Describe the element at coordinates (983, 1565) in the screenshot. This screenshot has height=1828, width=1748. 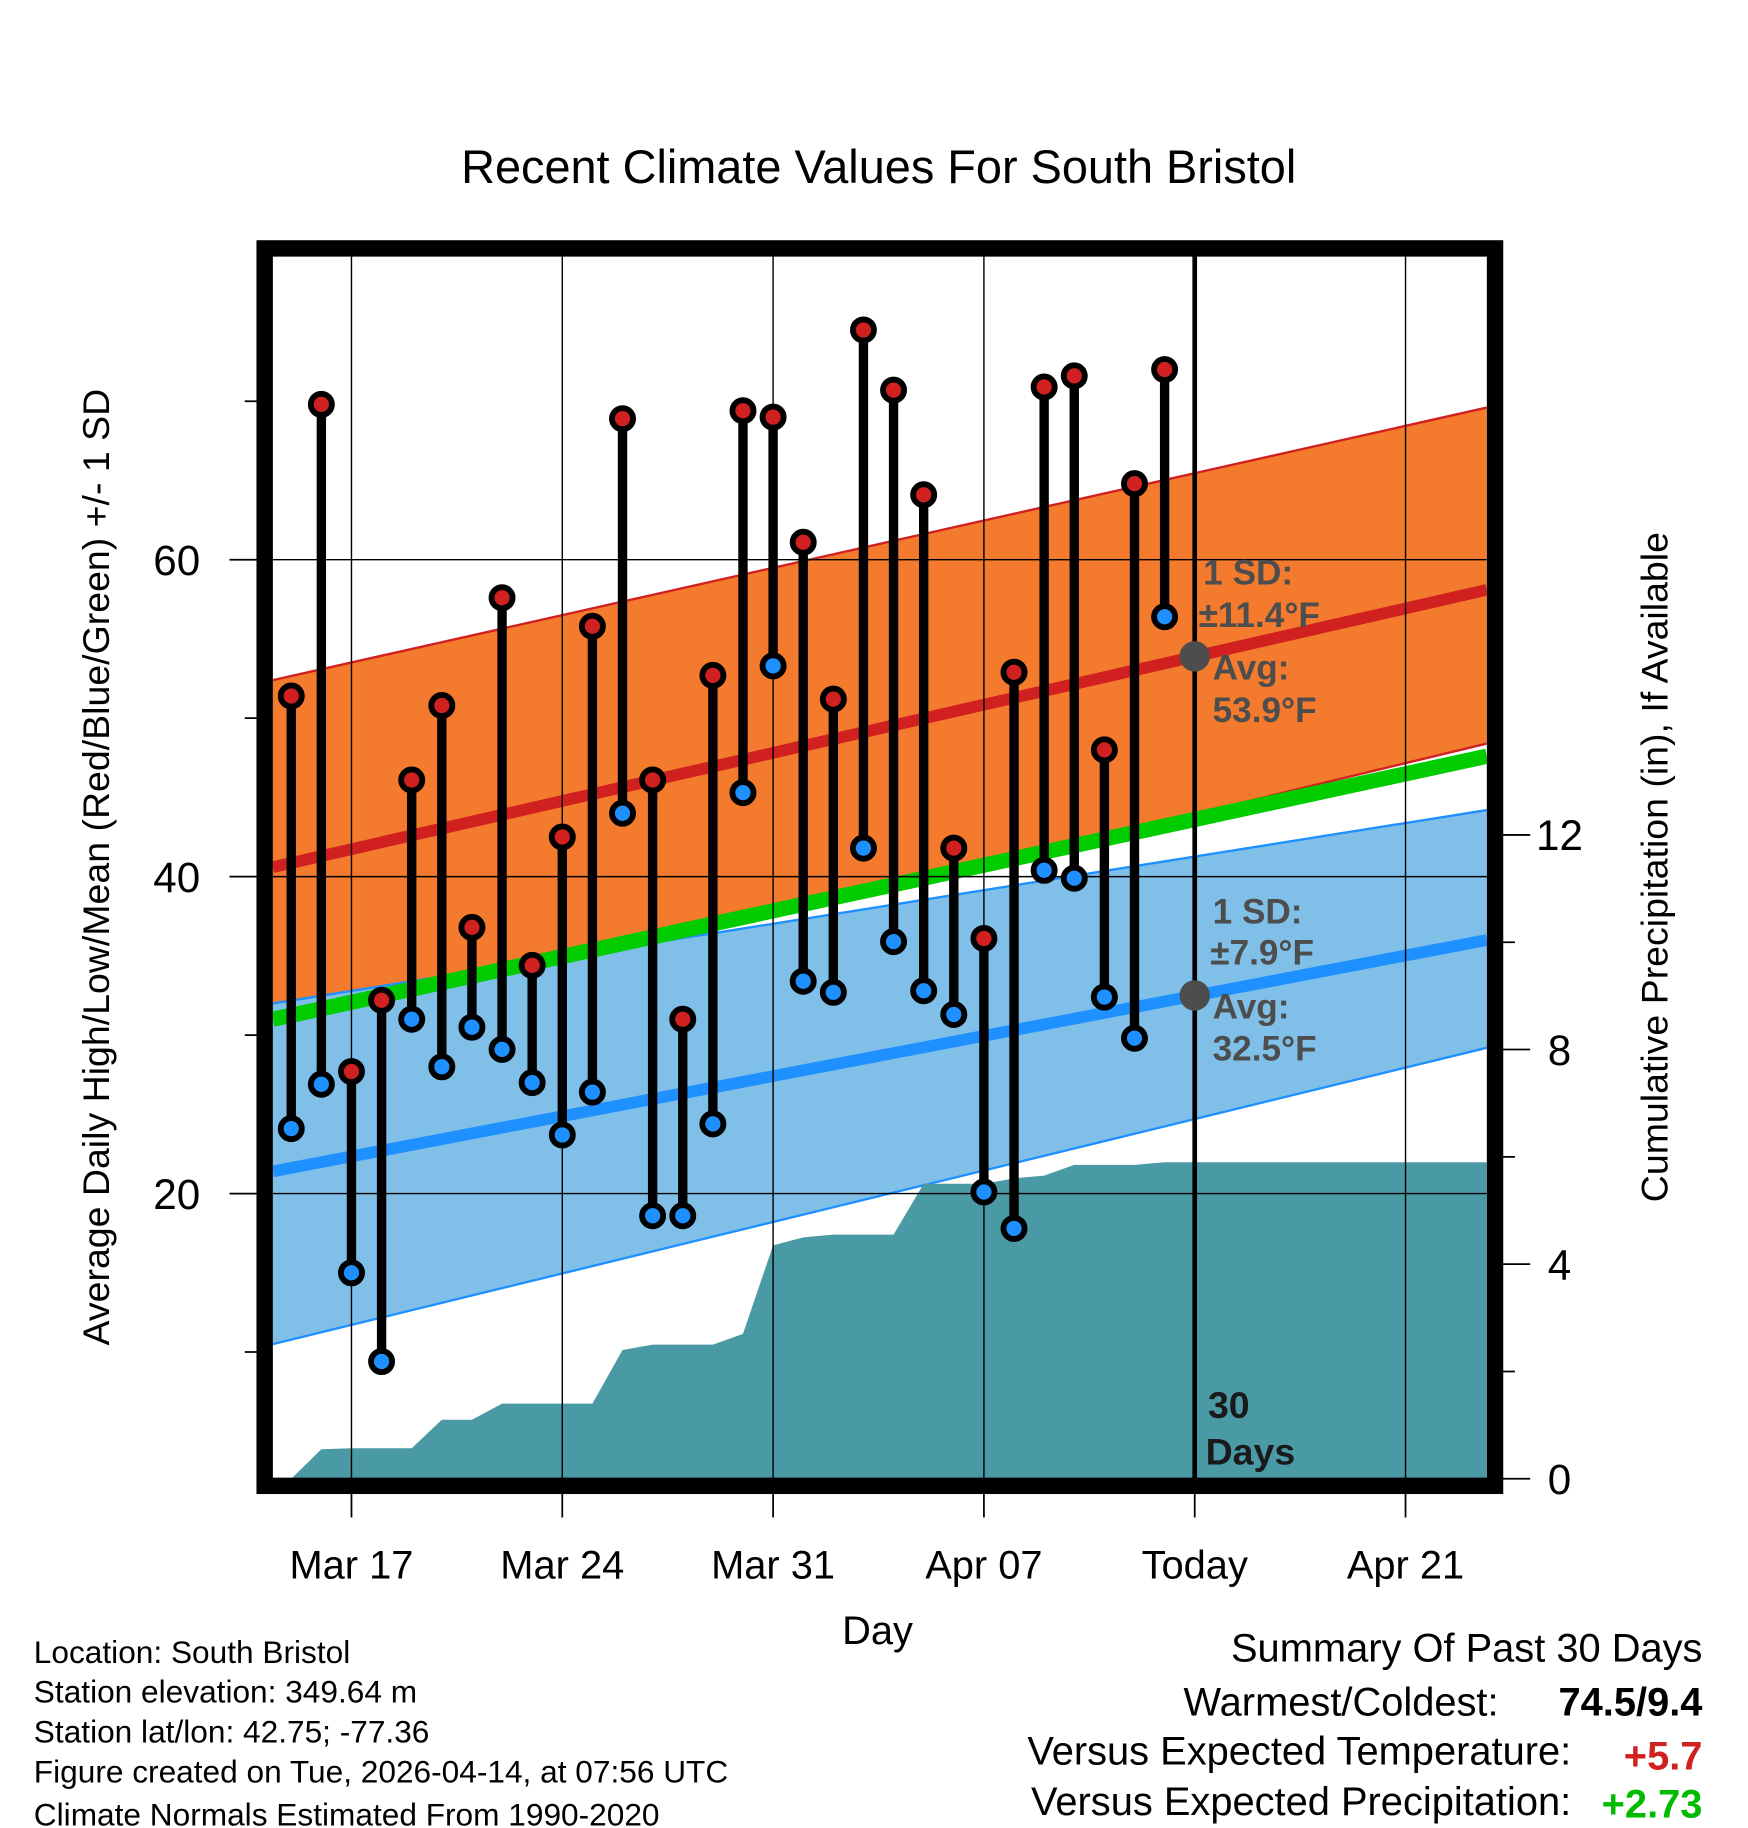
I see `x-tick-label: Apr 07` at that location.